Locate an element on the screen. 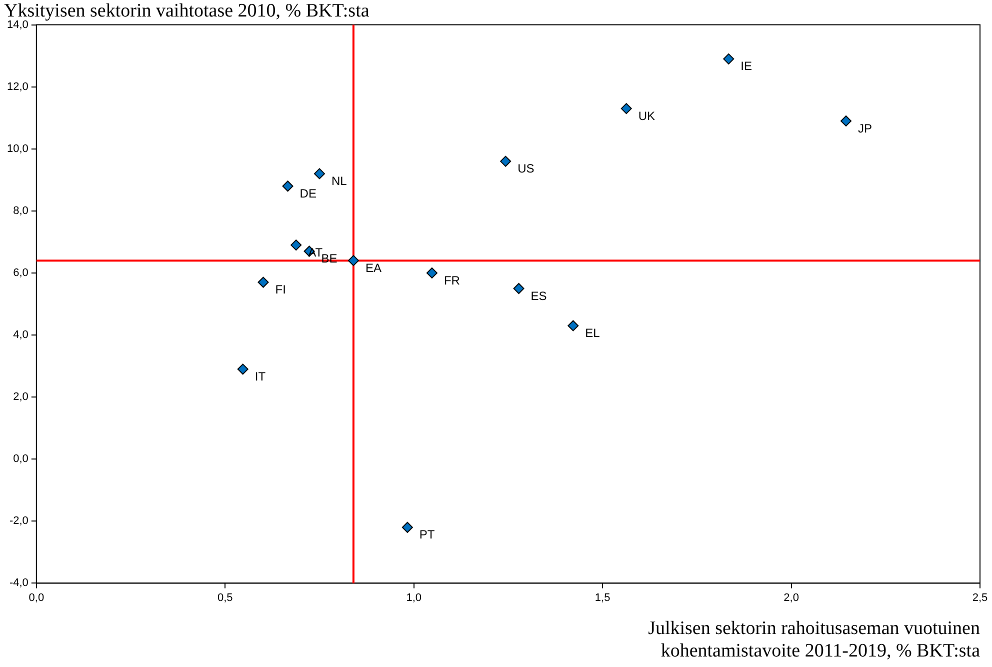 This screenshot has height=667, width=992. y-tick-label: 2,0 is located at coordinates (20, 397).